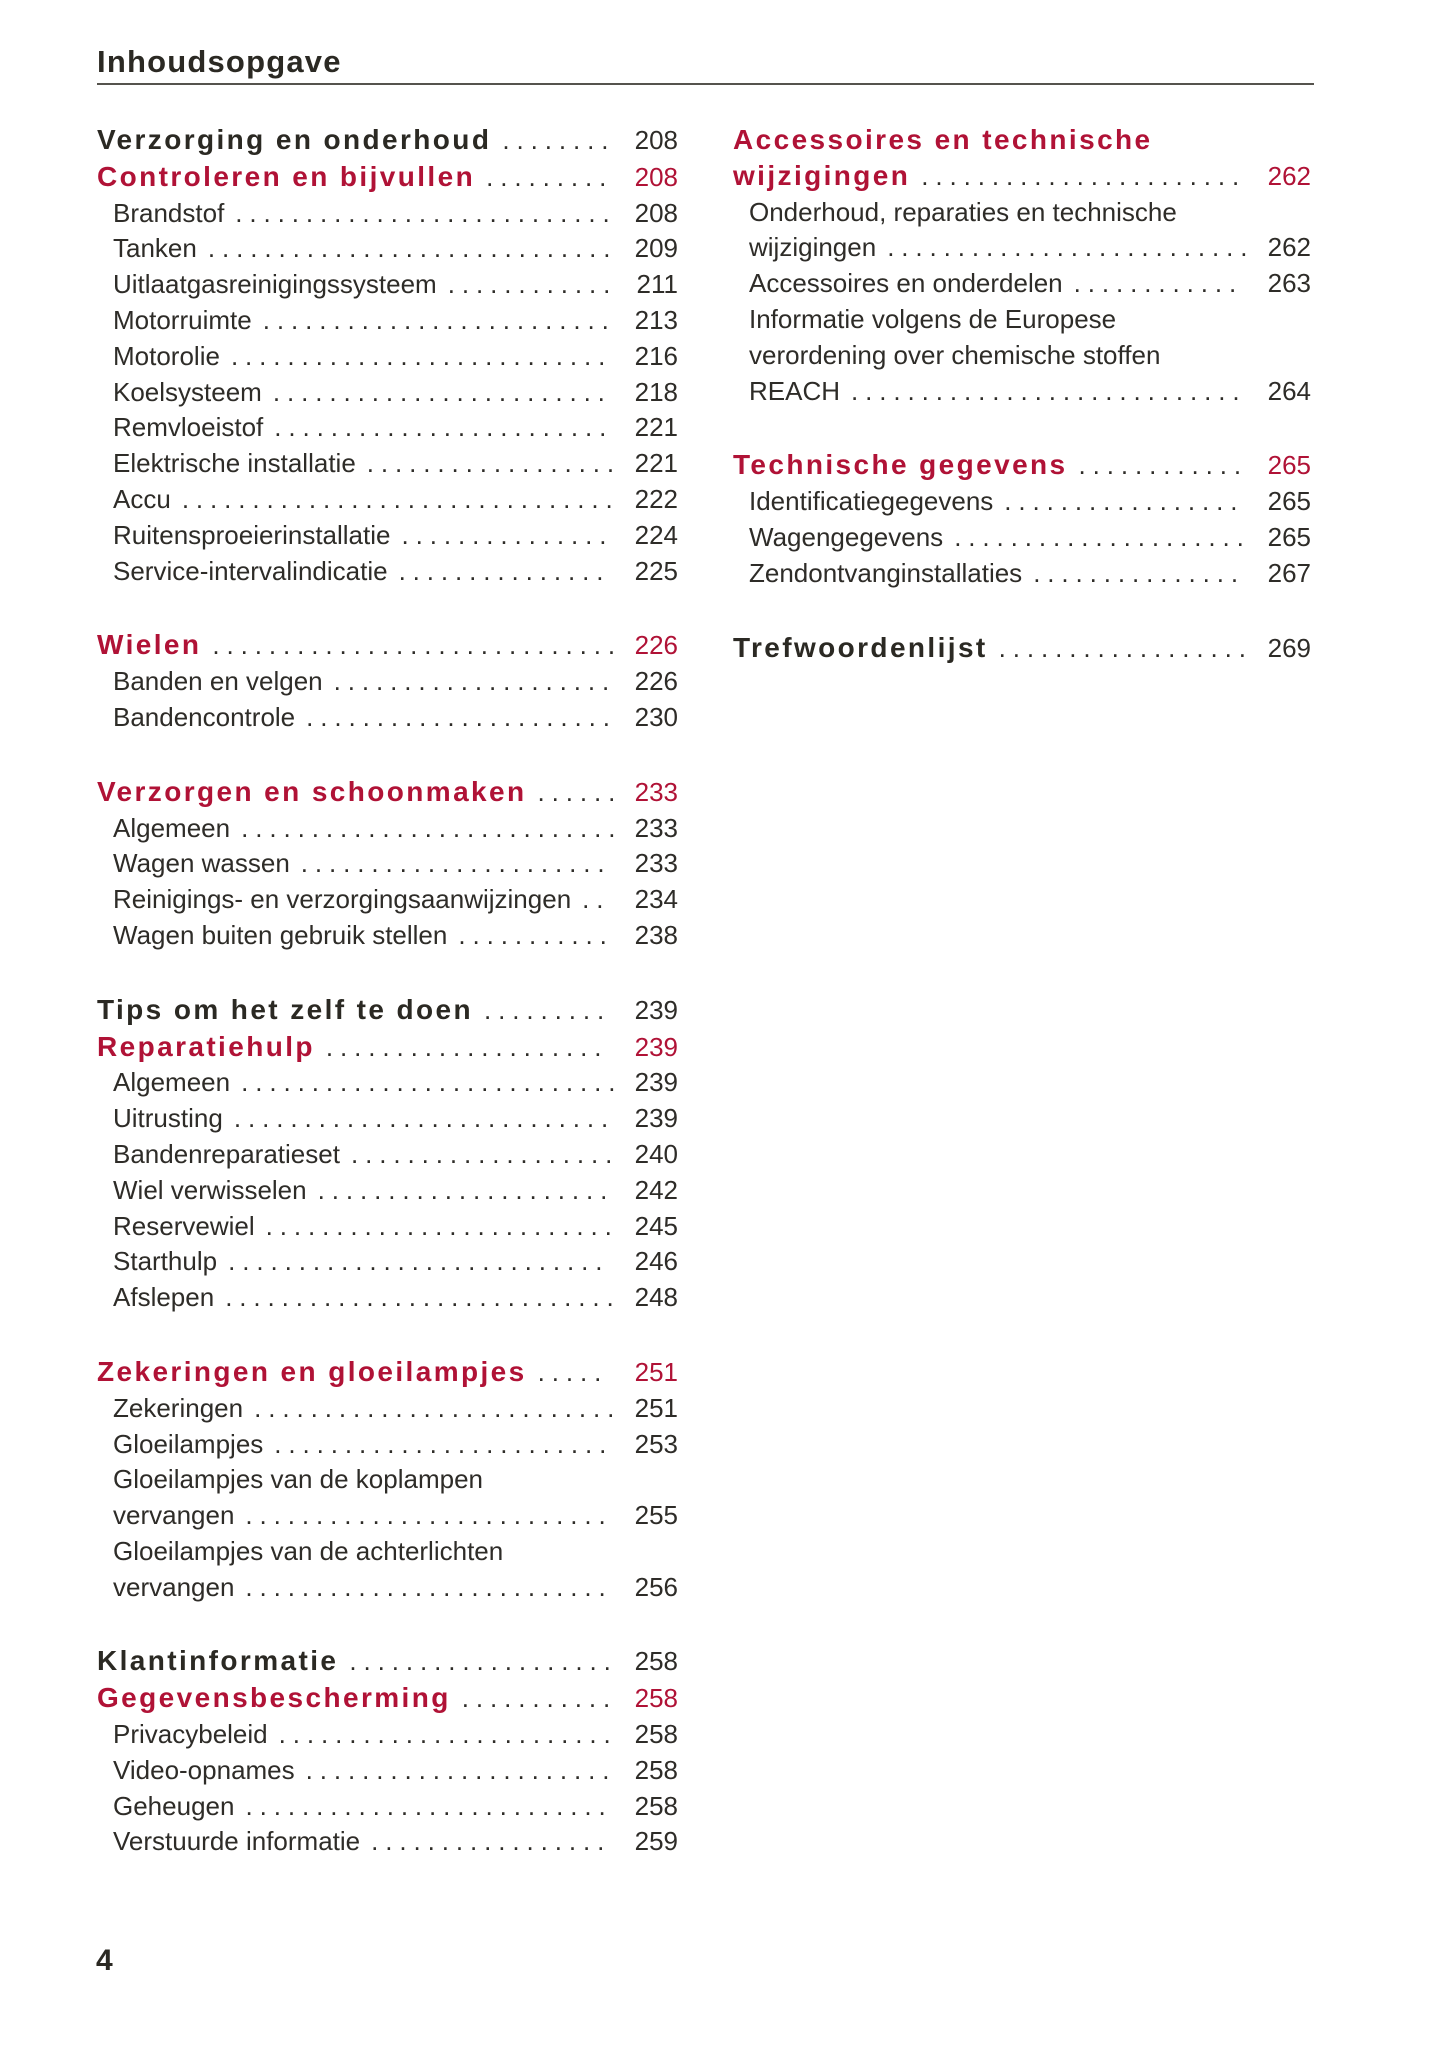  I want to click on toc-entry-label: Onderhoud, reparaties en technische, so click(963, 211).